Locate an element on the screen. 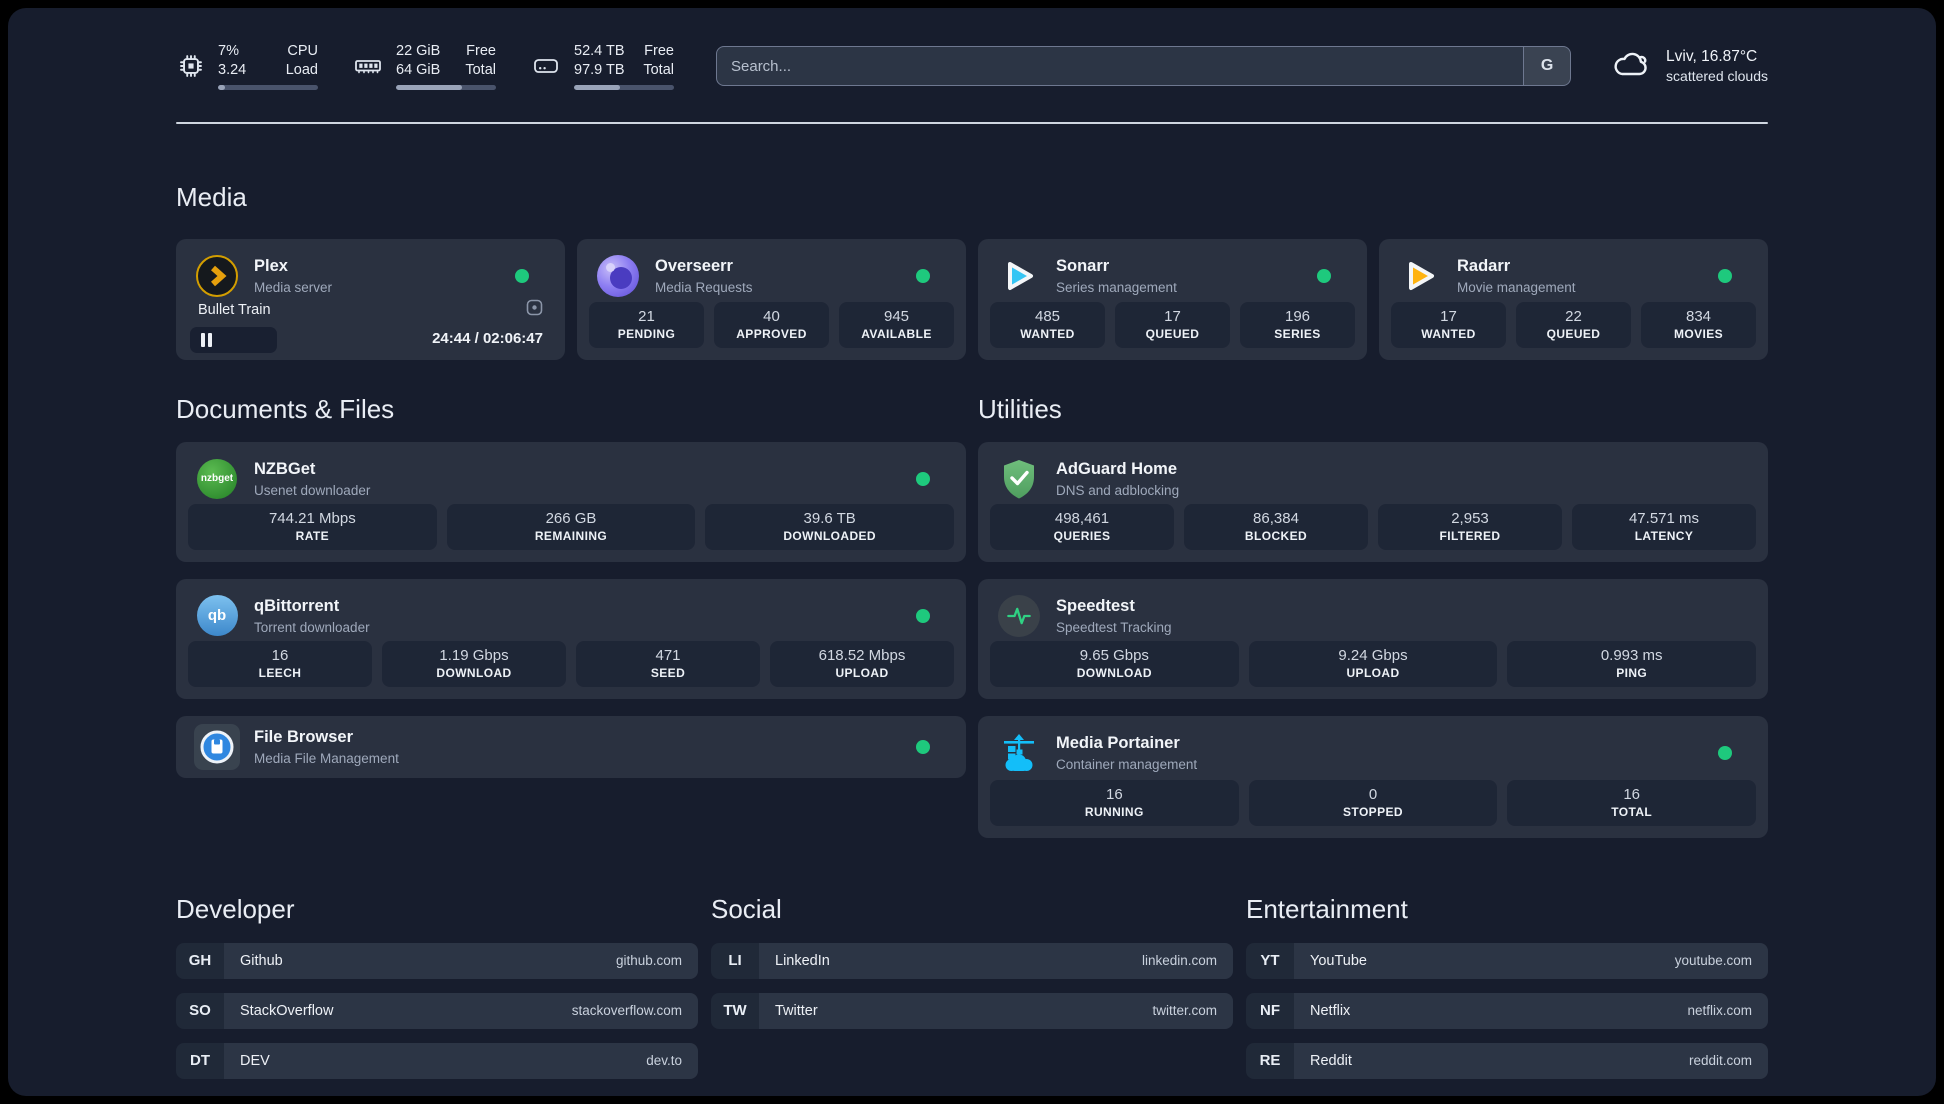 This screenshot has width=1944, height=1104. stat-download: 1.19 Gbps DOWNLOAD is located at coordinates (474, 663).